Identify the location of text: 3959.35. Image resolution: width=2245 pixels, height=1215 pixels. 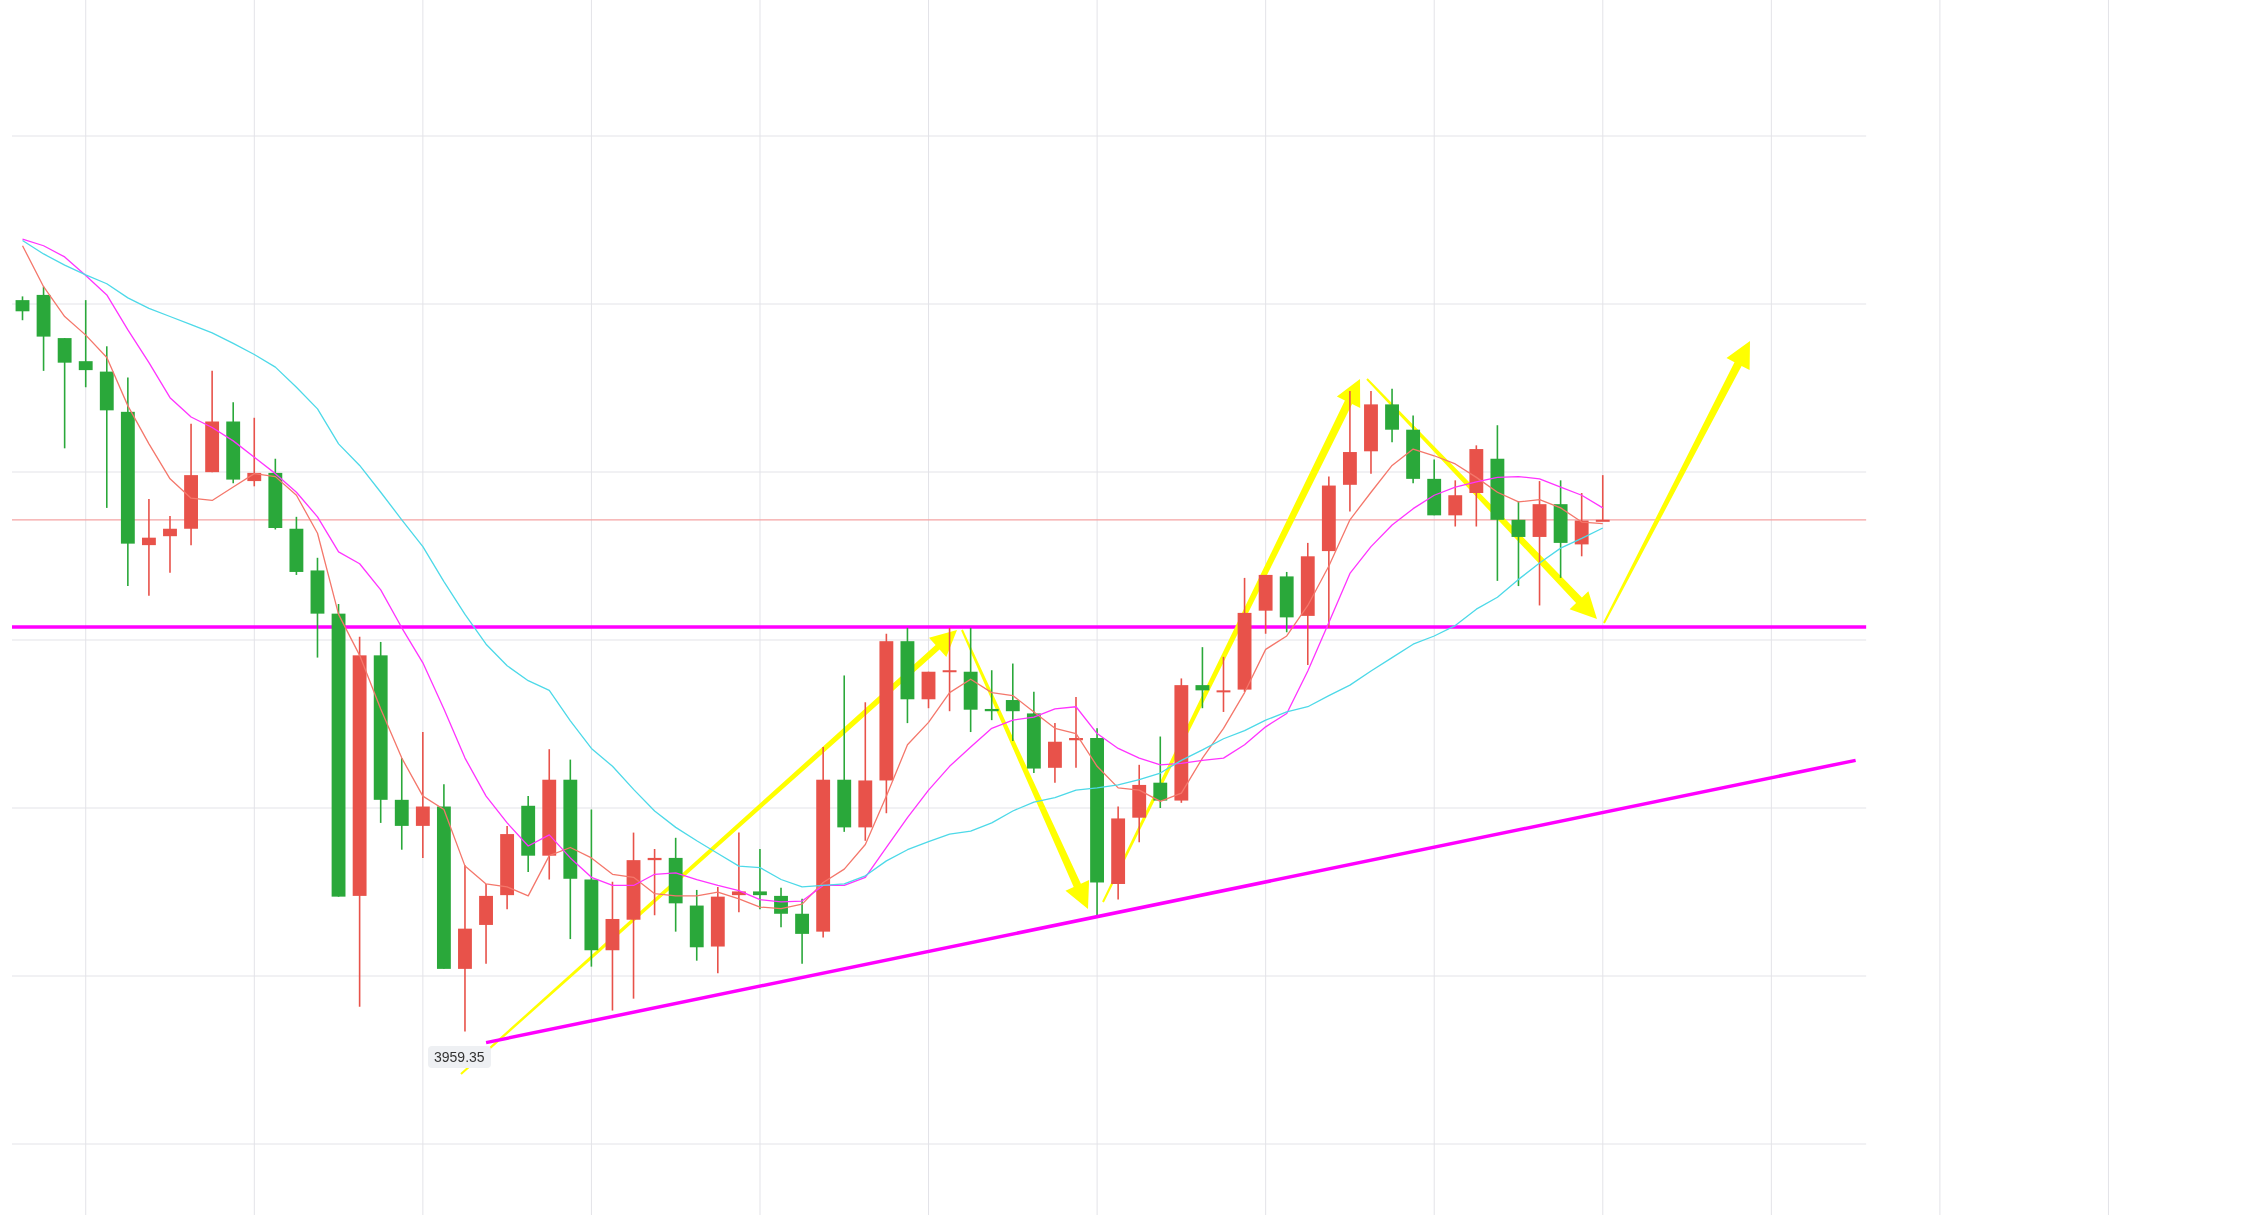
(459, 1057).